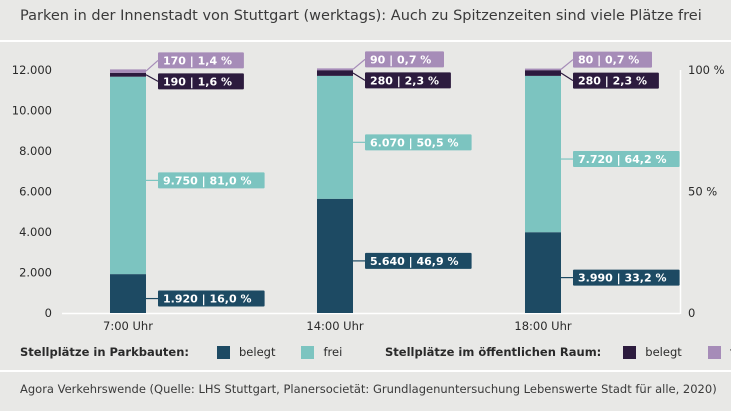 The width and height of the screenshot is (731, 411). I want to click on legend-label-oeffentlich-frei: frei, so click(730, 352).